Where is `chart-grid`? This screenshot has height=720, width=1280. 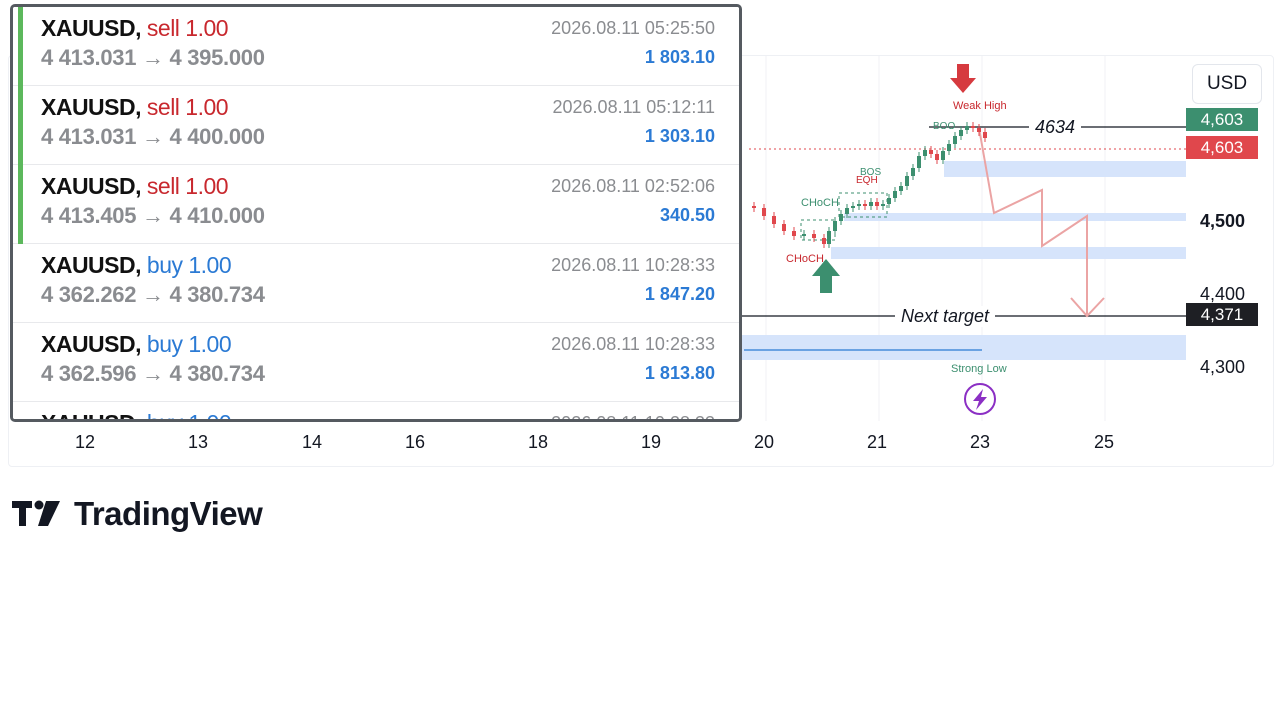
chart-grid is located at coordinates (935, 238).